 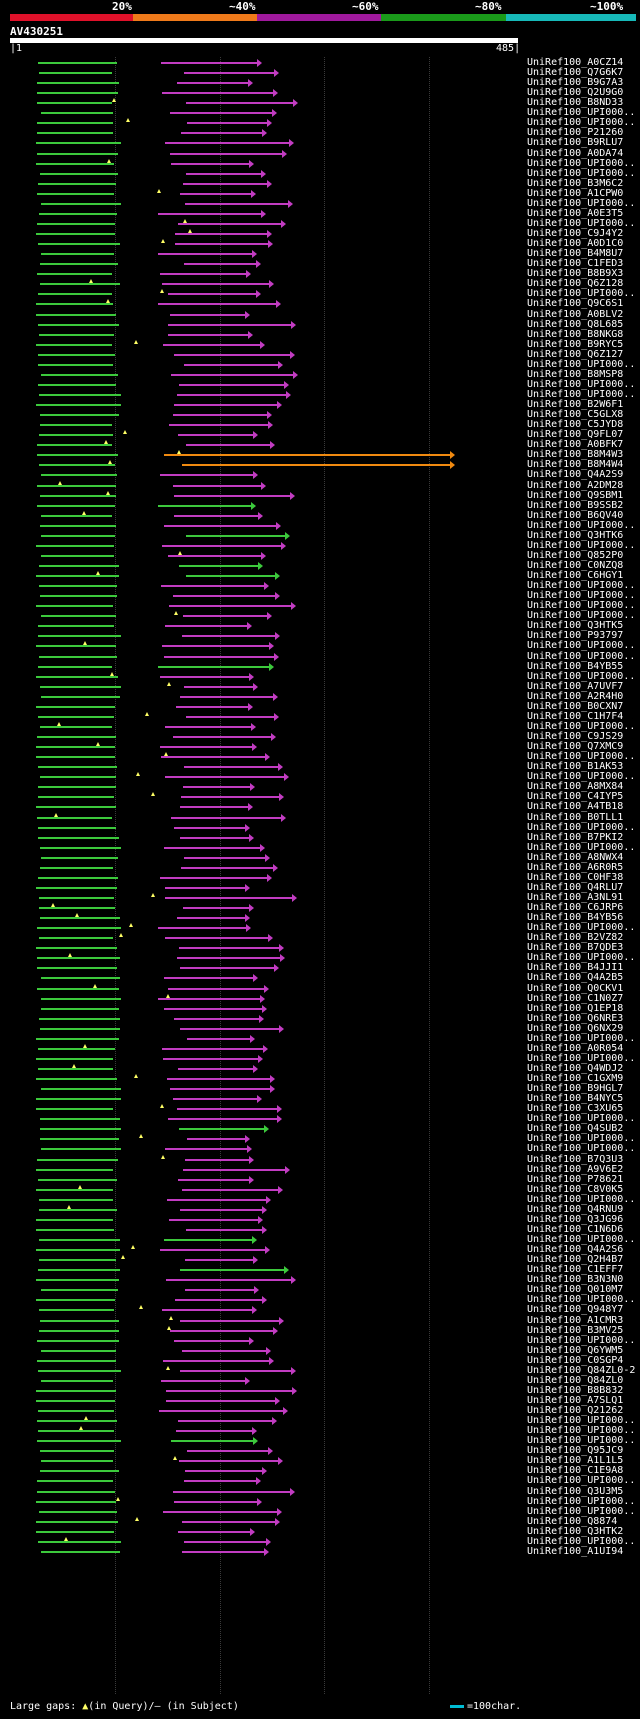 I want to click on hit-label: UniRef100_Q852P0, so click(x=575, y=555).